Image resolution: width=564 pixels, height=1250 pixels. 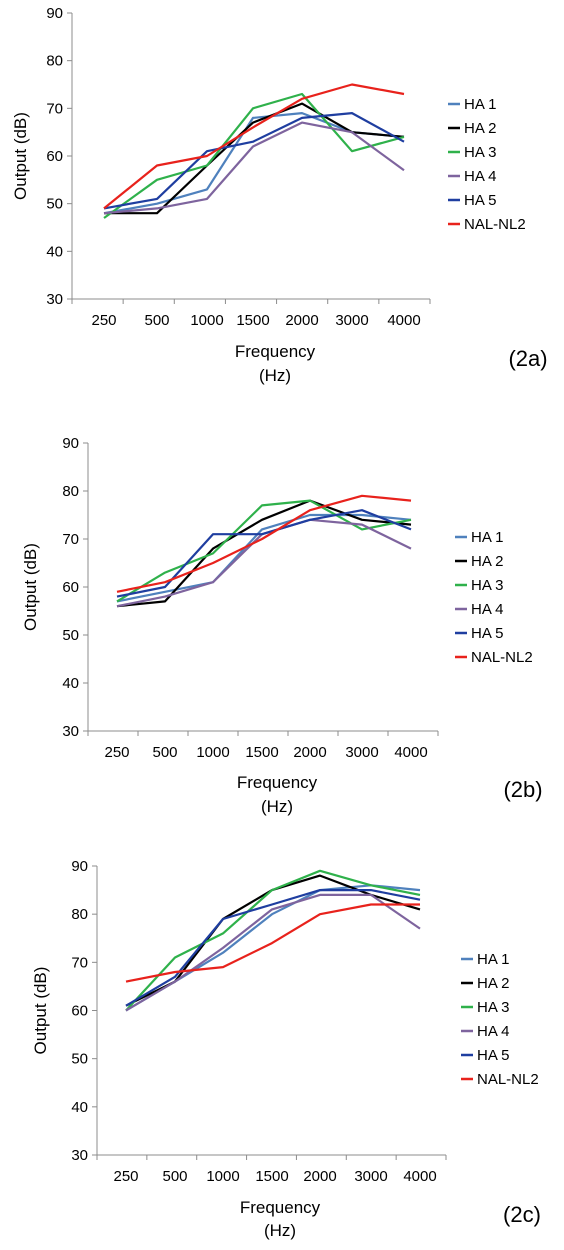 I want to click on panel-label: (2c), so click(x=522, y=1214).